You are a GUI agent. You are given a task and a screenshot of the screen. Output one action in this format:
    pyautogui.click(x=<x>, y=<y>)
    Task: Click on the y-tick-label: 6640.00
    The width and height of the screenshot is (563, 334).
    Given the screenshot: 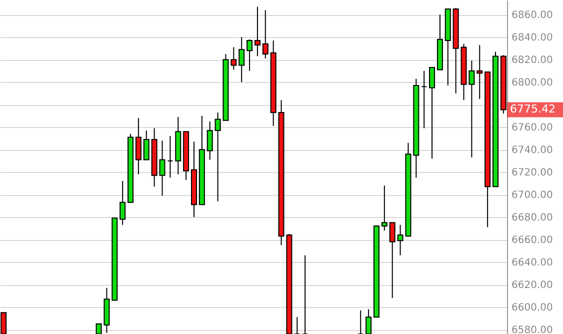 What is the action you would take?
    pyautogui.click(x=532, y=263)
    